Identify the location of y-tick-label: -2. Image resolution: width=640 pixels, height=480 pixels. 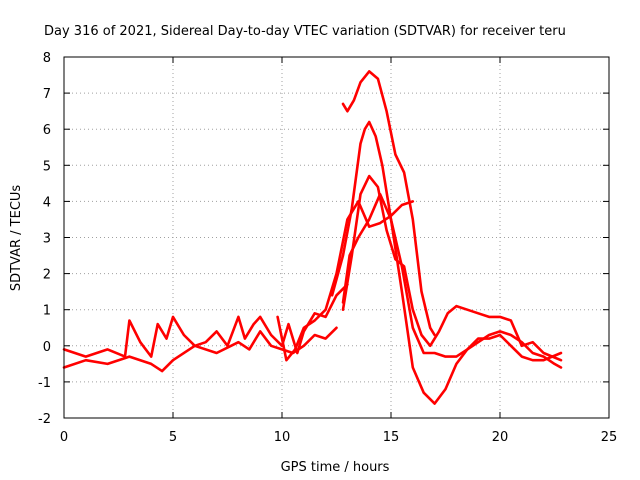
(44, 419).